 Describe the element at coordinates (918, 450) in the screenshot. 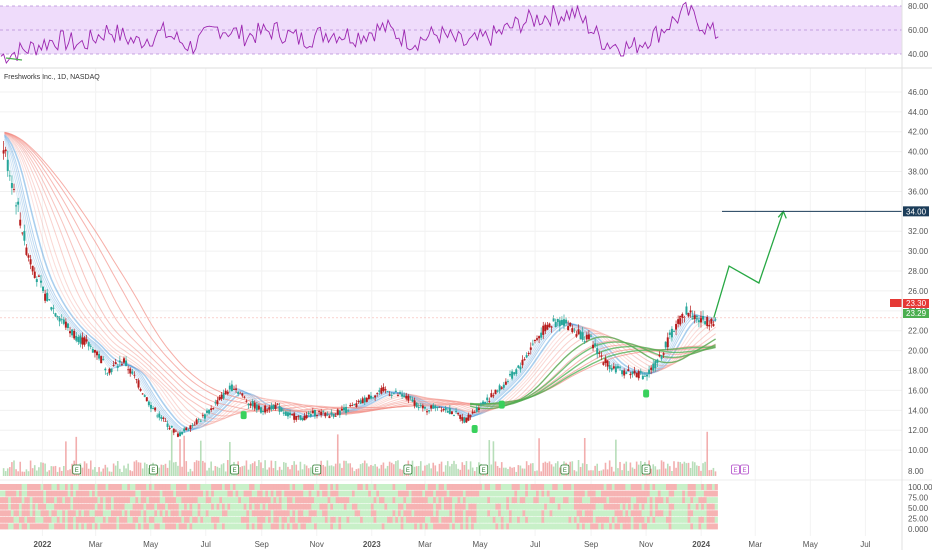

I see `price-tick-label: 10.00` at that location.